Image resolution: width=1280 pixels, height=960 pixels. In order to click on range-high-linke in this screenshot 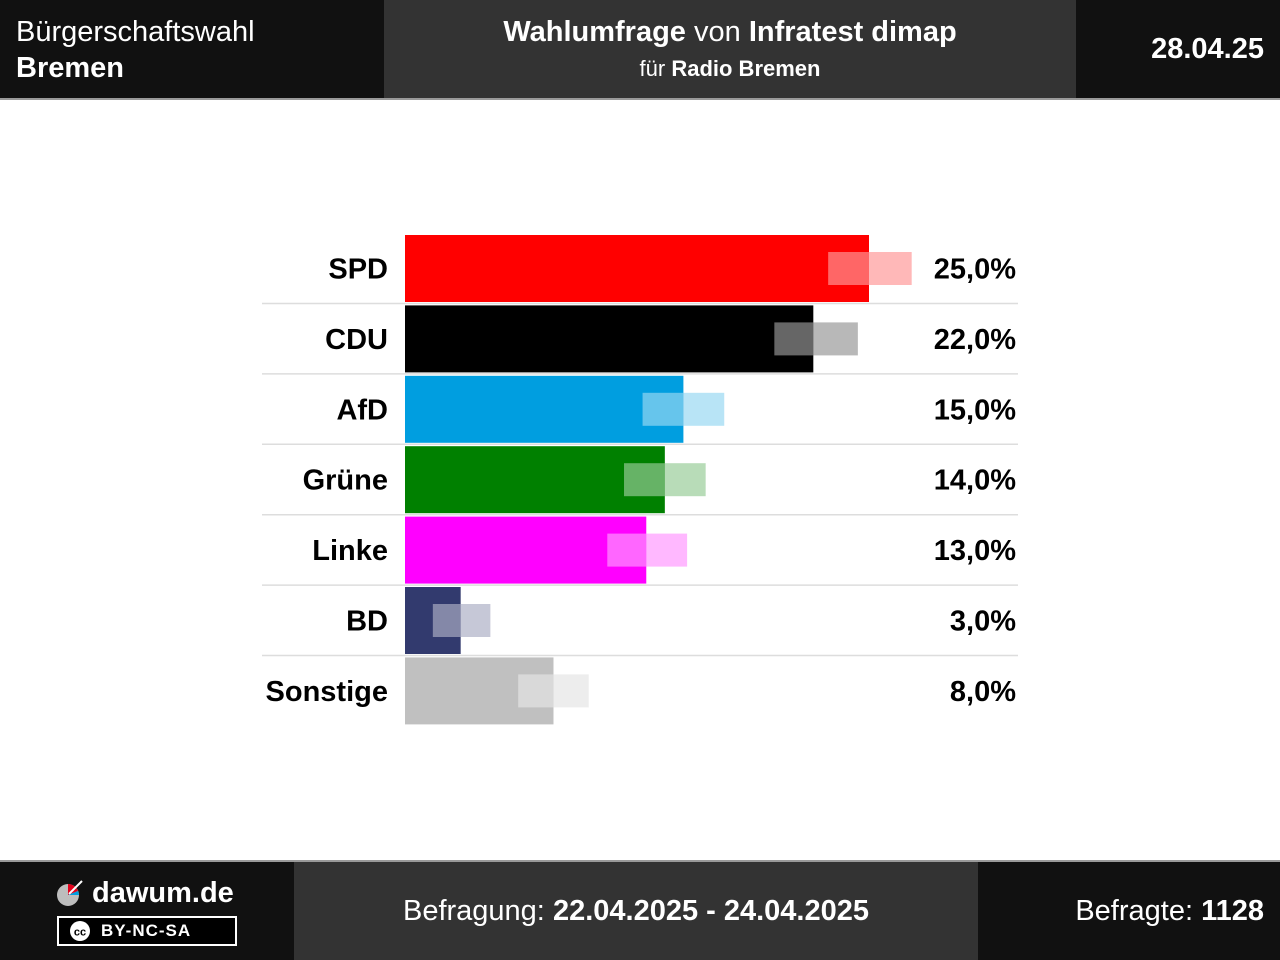, I will do `click(667, 550)`.